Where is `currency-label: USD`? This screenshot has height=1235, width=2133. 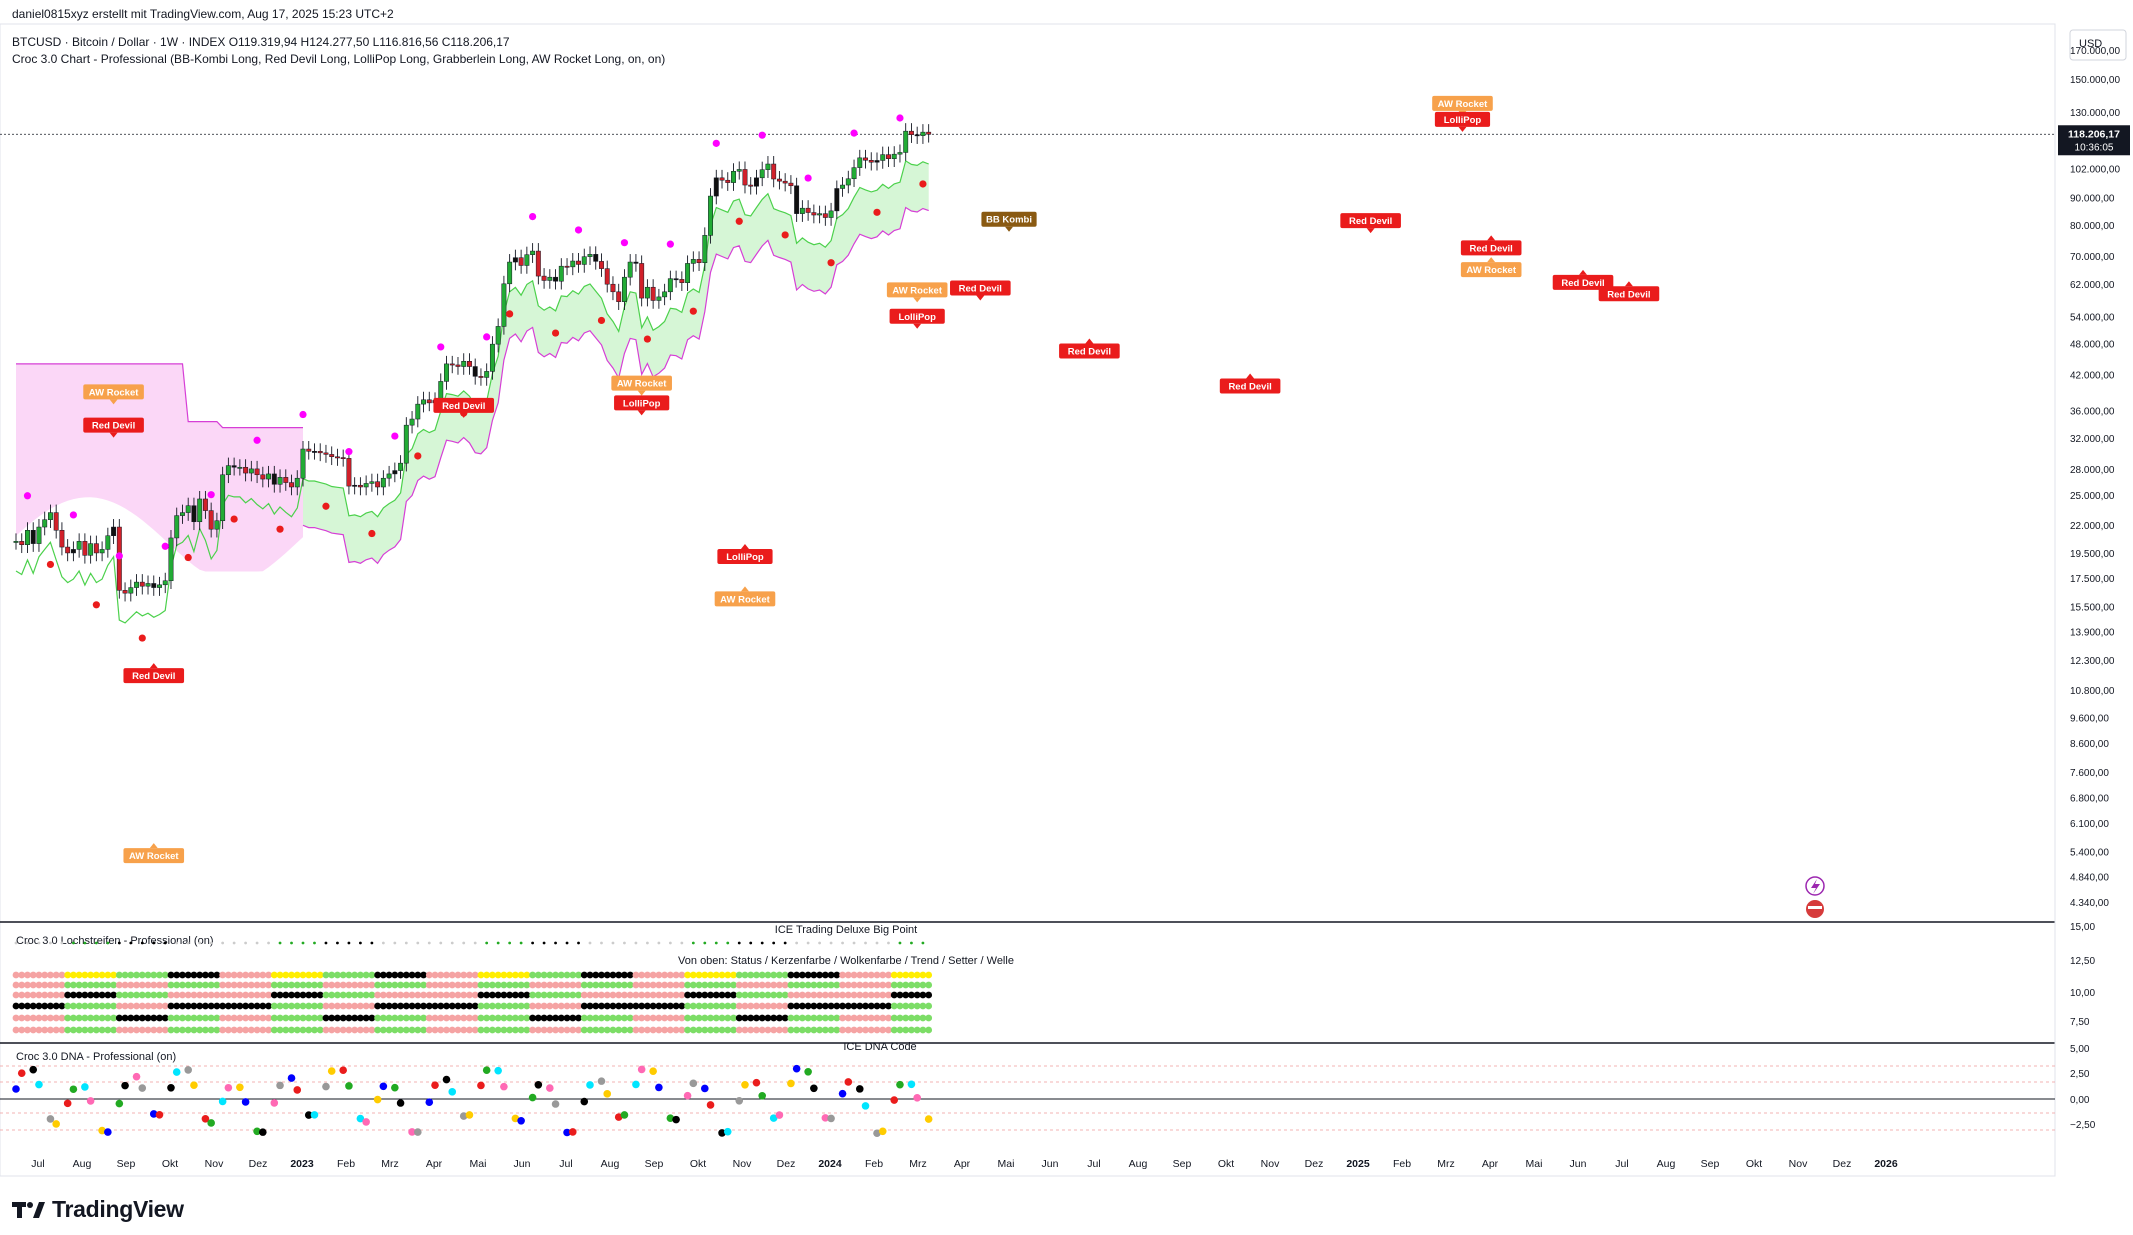
currency-label: USD is located at coordinates (2091, 44).